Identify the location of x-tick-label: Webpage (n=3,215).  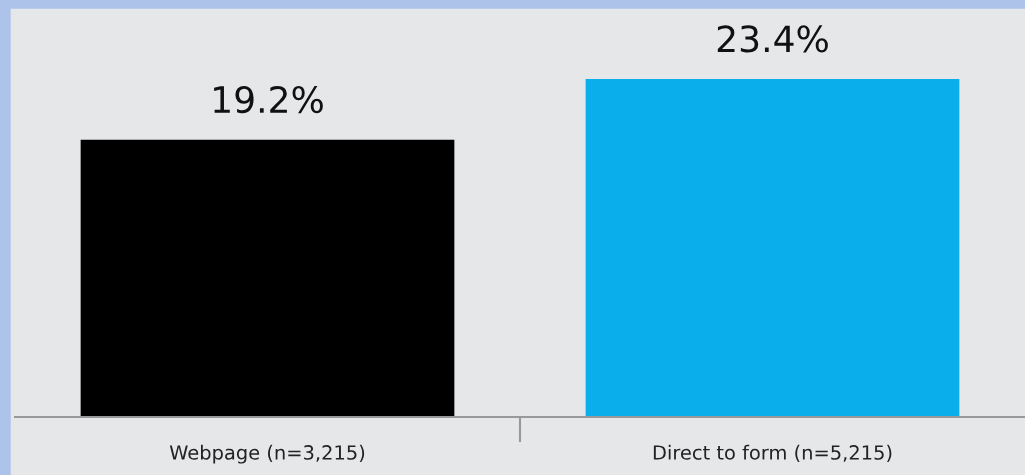
(267, 454).